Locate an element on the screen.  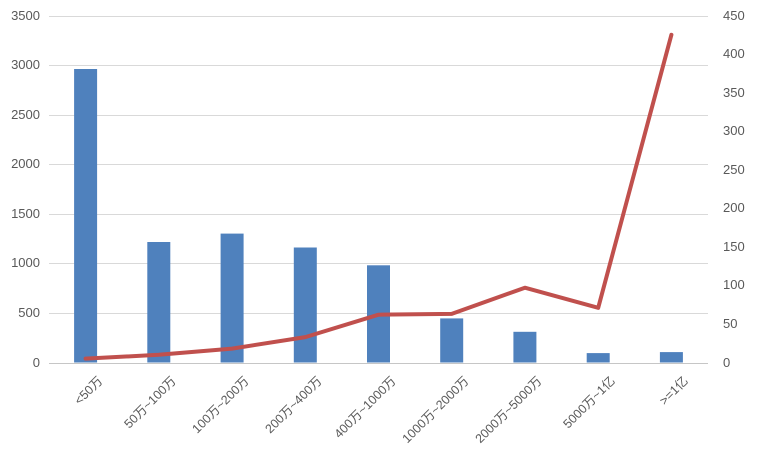
left-axis-tick-label: 500 is located at coordinates (29, 312).